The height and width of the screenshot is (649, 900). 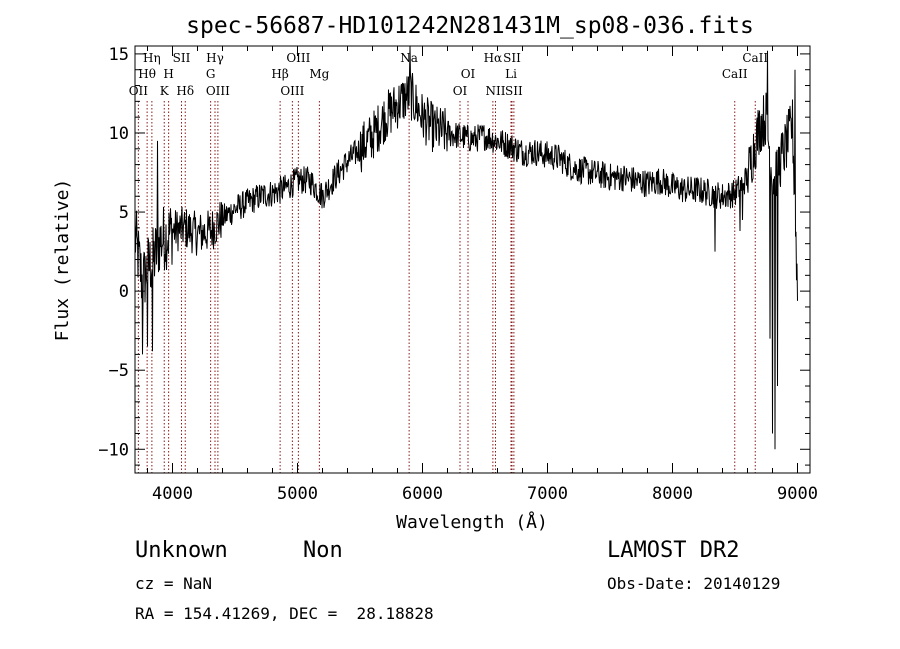 I want to click on line-label: NII, so click(x=496, y=91).